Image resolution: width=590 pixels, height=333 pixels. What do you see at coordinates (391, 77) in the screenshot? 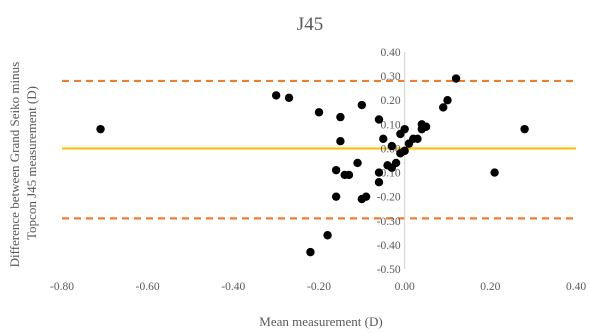
I see `y-tick-label: 0.30` at bounding box center [391, 77].